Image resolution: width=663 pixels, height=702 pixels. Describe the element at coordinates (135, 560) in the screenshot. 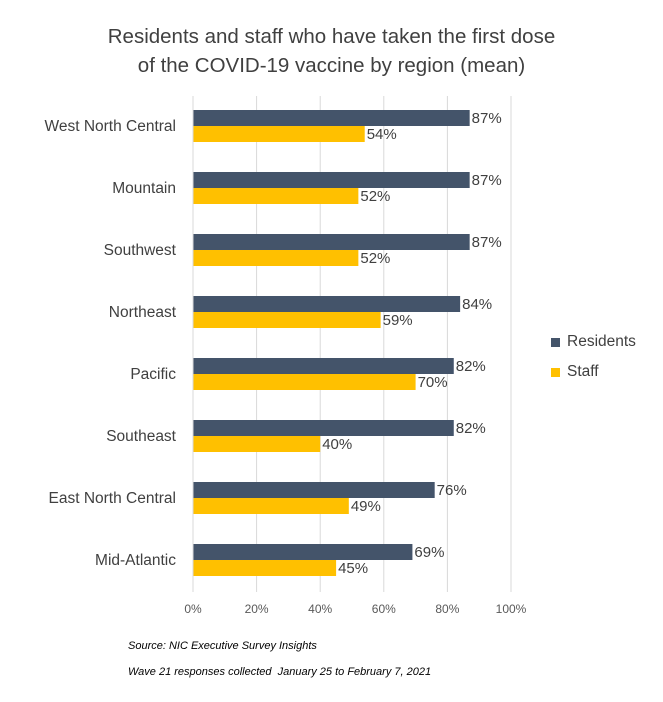

I see `category-label: Mid-Atlantic` at that location.